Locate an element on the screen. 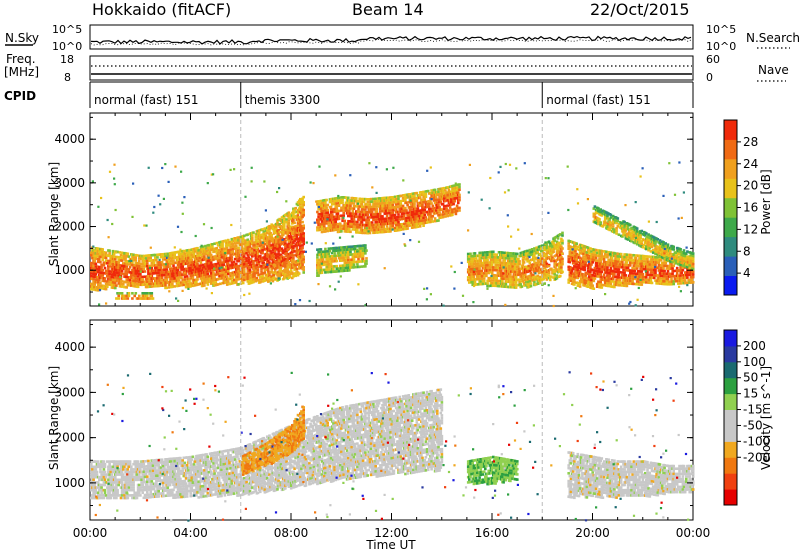  freq-label: Freq. is located at coordinates (21, 59).